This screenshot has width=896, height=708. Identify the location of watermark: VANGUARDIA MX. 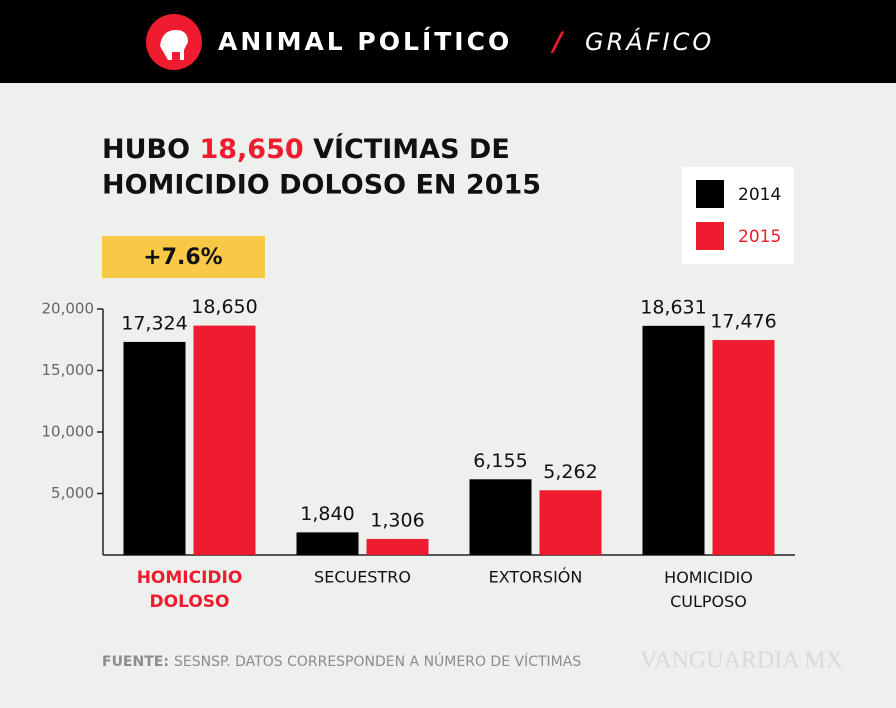
(741, 661).